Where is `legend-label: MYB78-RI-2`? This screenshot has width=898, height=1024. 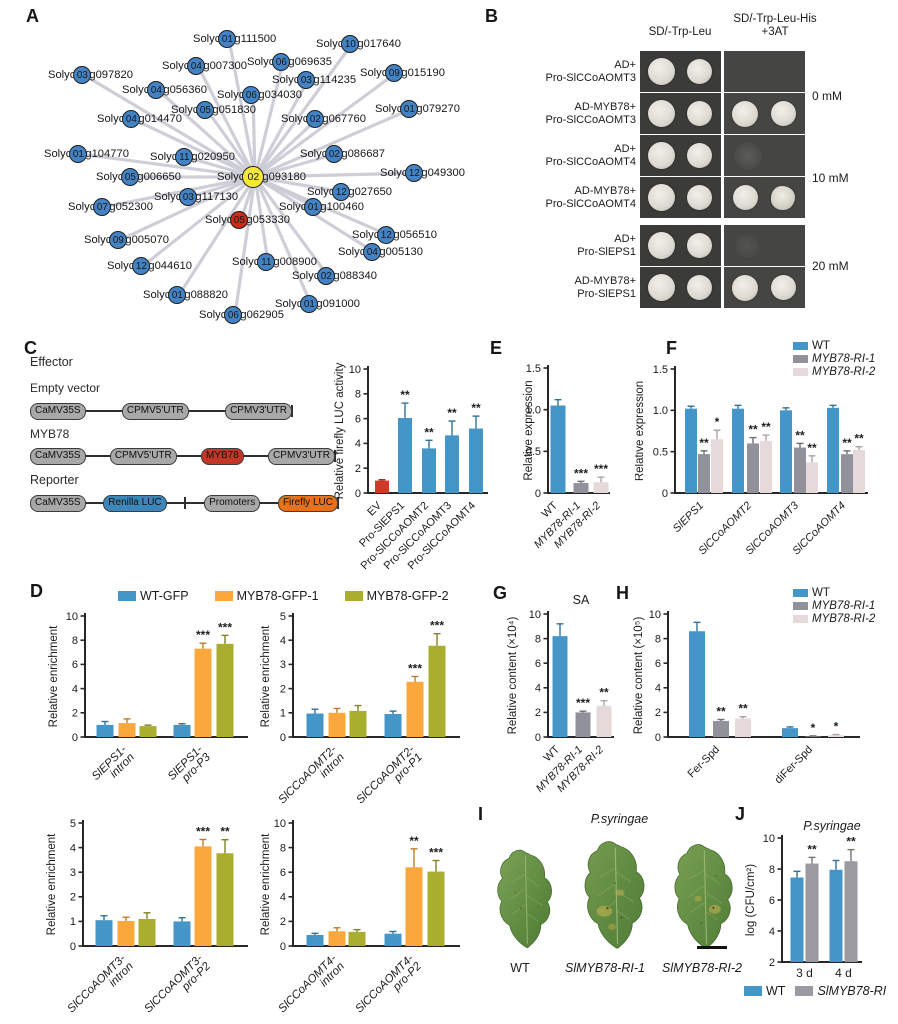 legend-label: MYB78-RI-2 is located at coordinates (844, 372).